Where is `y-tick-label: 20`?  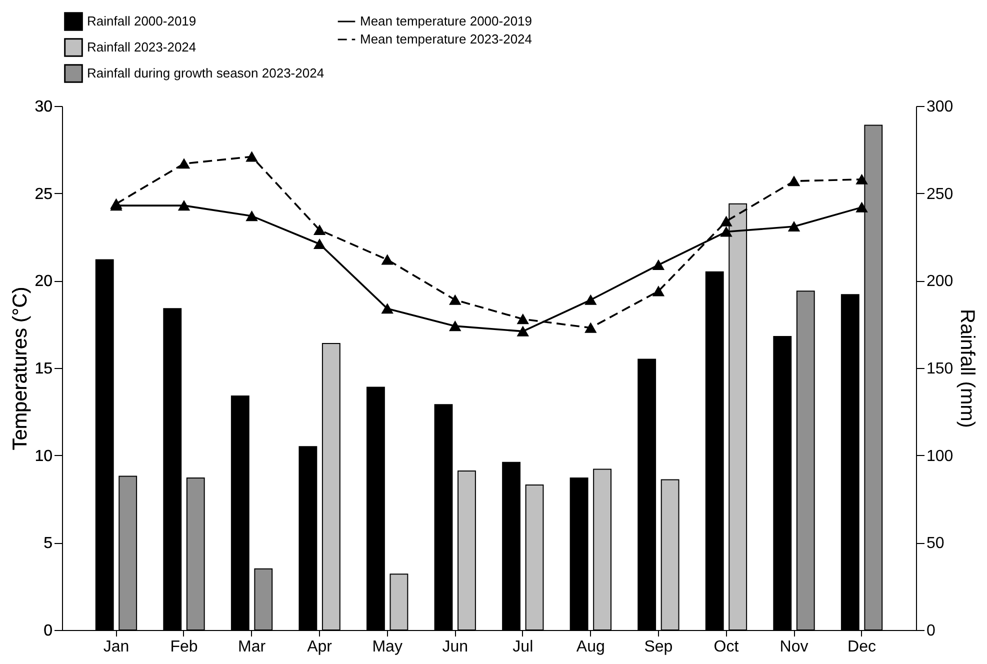 y-tick-label: 20 is located at coordinates (43, 281).